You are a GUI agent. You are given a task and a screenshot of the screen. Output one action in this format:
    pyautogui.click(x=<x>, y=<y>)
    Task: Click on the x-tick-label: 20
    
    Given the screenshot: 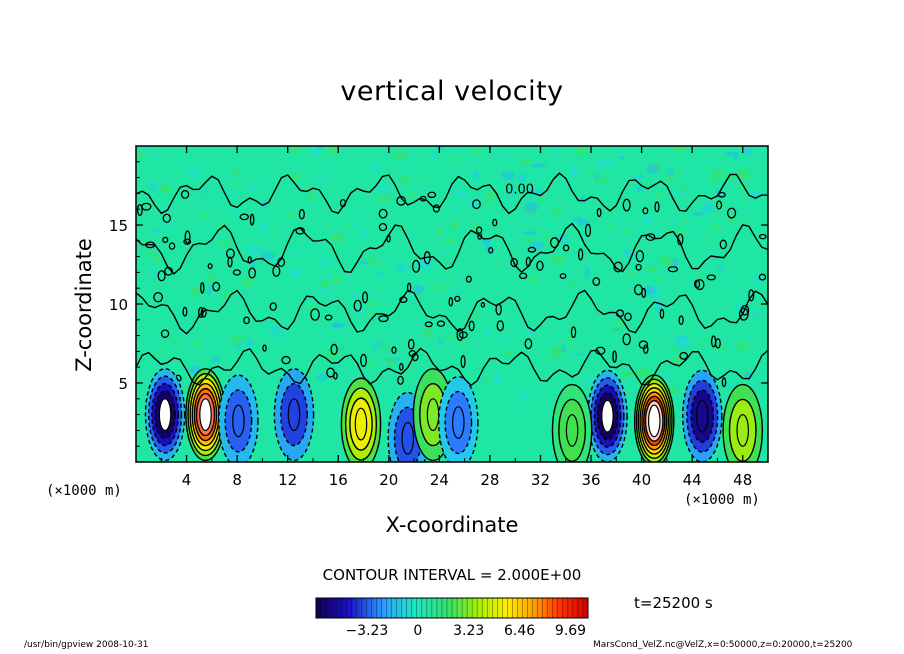 What is the action you would take?
    pyautogui.click(x=388, y=480)
    